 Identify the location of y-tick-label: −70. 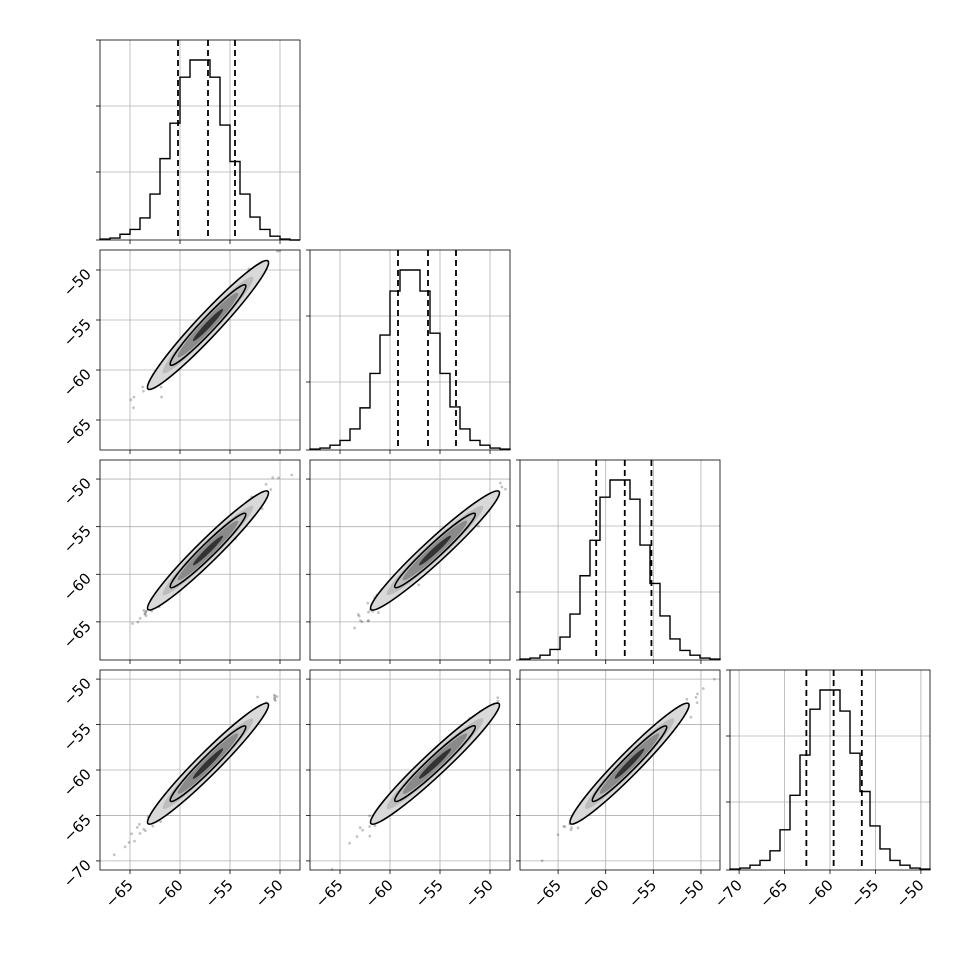
(77, 873).